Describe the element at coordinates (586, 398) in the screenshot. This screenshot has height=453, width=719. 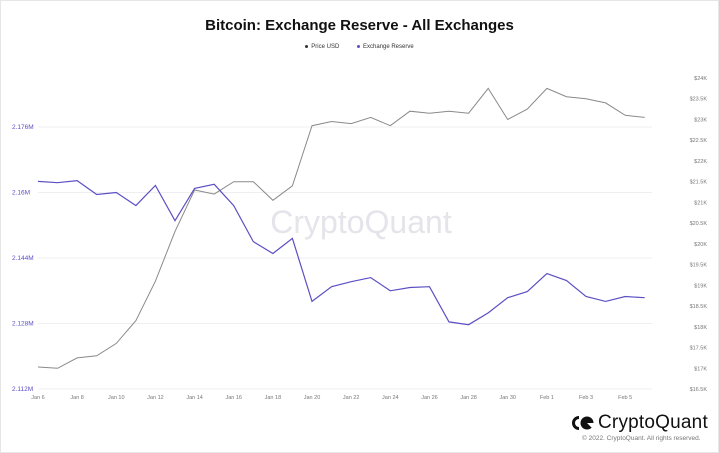
I see `x-axis-tick: Feb 3` at that location.